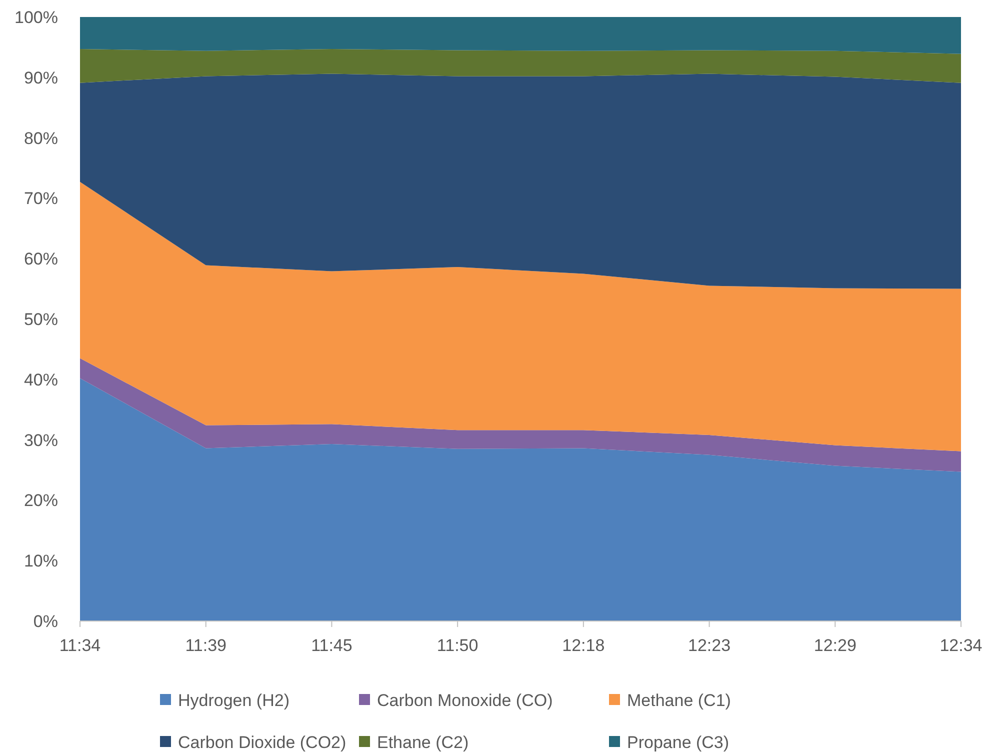 The width and height of the screenshot is (995, 756). I want to click on y-tick-label: 40%, so click(41, 380).